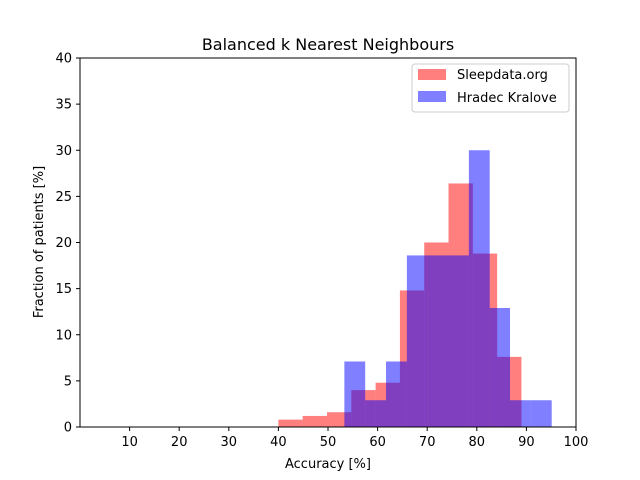 This screenshot has width=640, height=480. Describe the element at coordinates (576, 442) in the screenshot. I see `x-tick-label: 100` at that location.